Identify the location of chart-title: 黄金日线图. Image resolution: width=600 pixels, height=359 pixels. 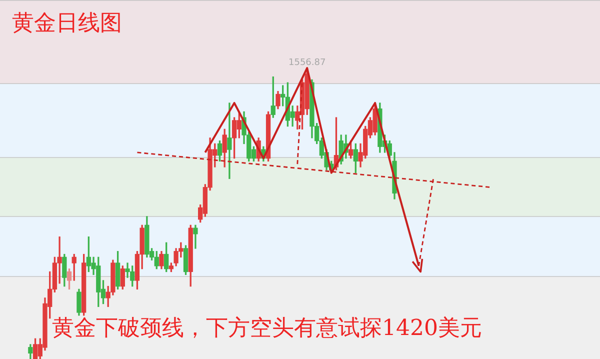
(67, 24).